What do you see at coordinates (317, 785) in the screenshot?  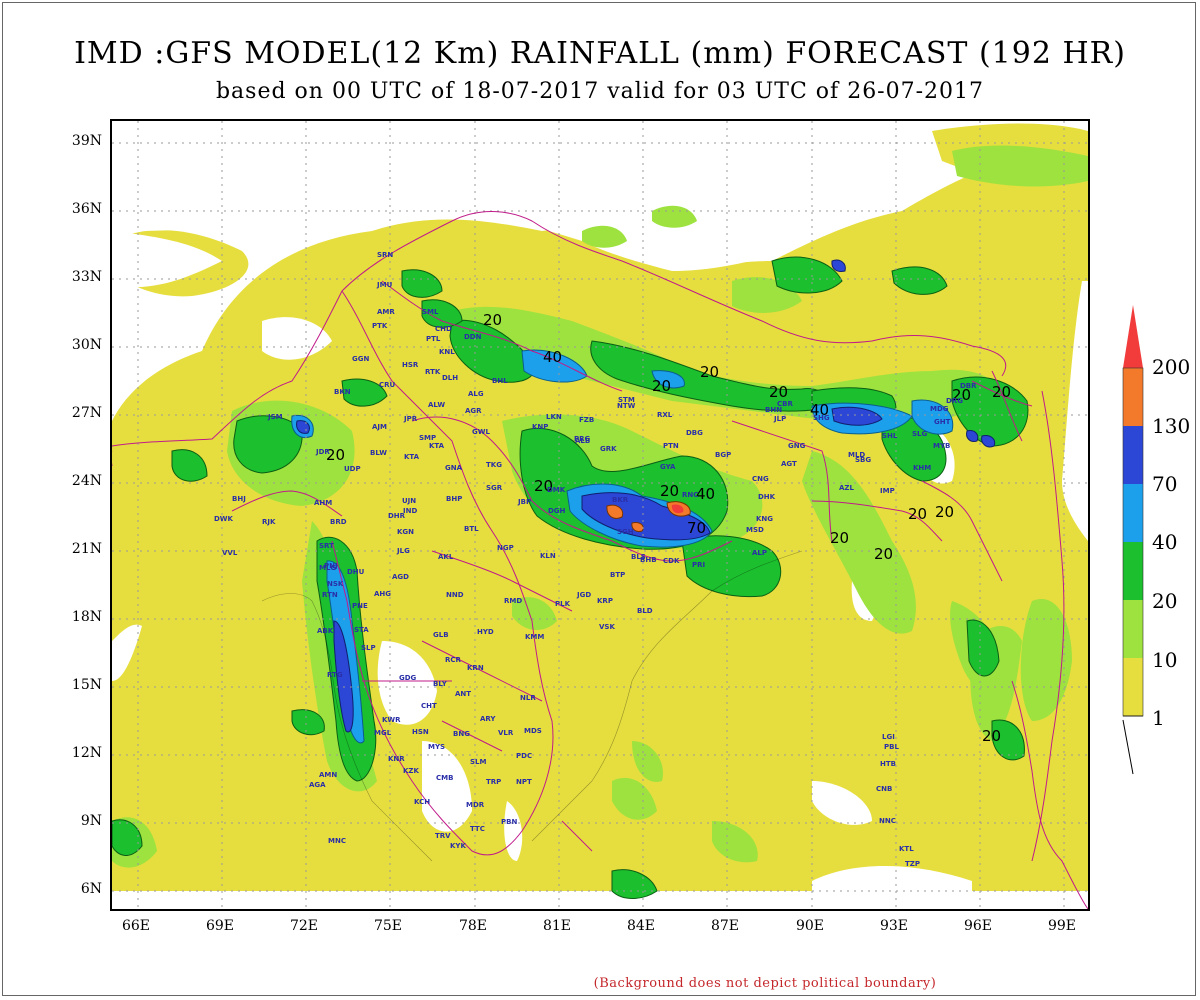 I see `city-label: AGA` at bounding box center [317, 785].